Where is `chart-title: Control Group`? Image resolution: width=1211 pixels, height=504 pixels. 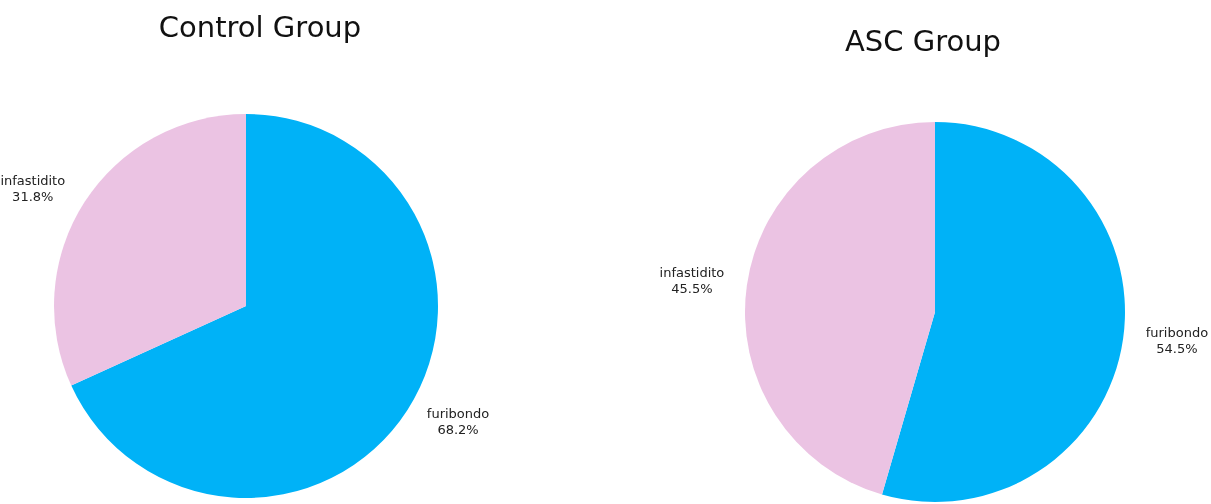
chart-title: Control Group is located at coordinates (260, 27).